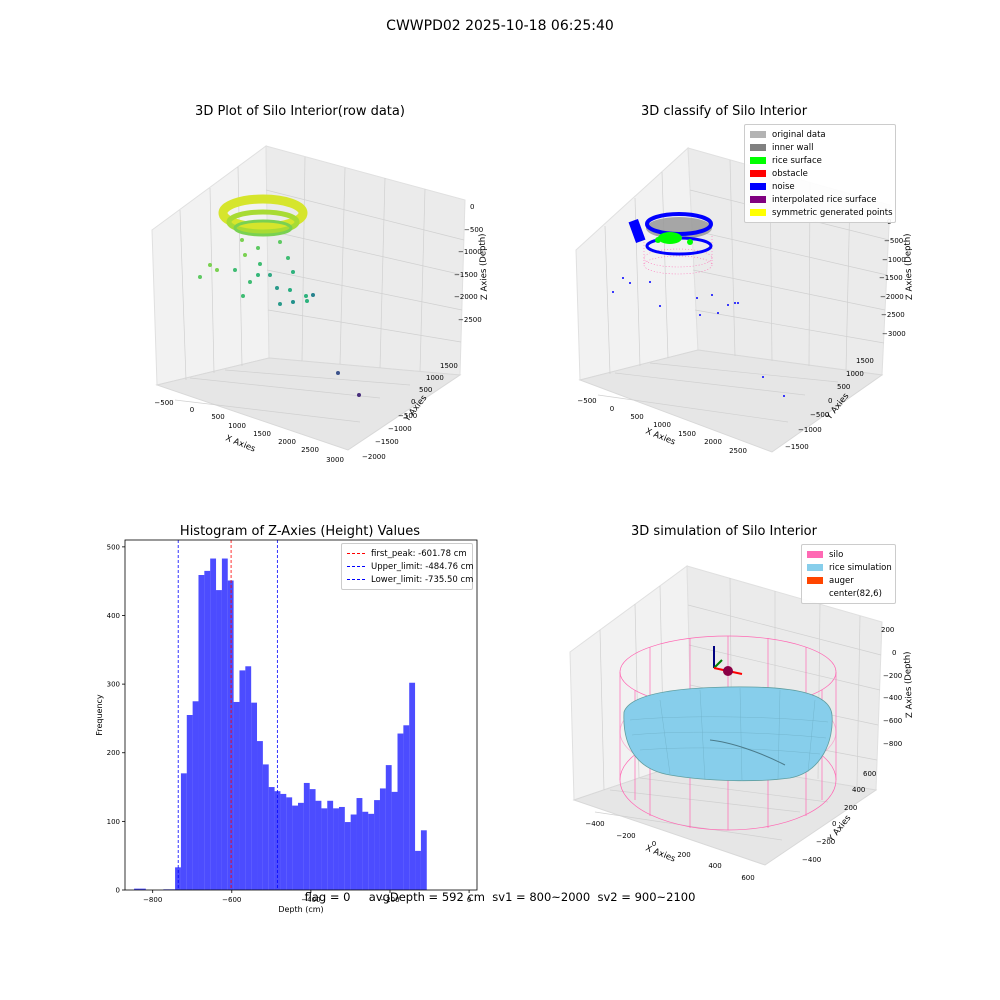 The image size is (1000, 1000). What do you see at coordinates (425, 390) in the screenshot?
I see `raw-ytick: 500` at bounding box center [425, 390].